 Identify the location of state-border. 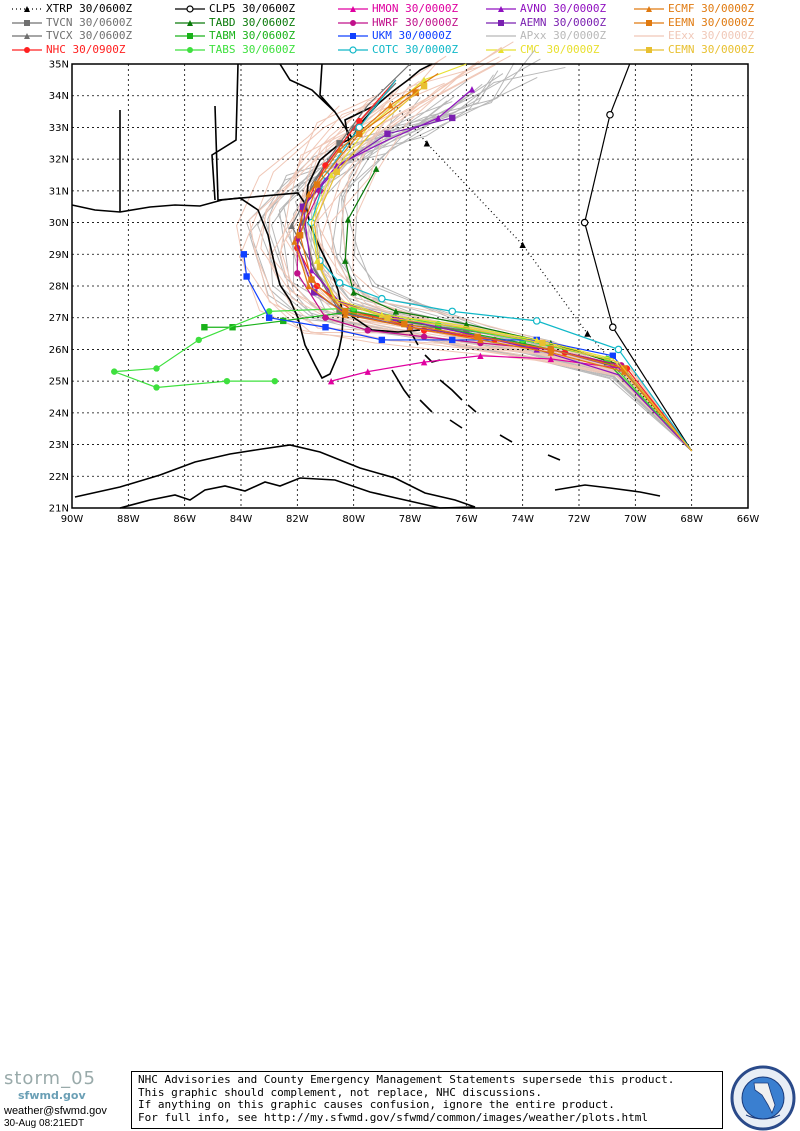
(316, 101).